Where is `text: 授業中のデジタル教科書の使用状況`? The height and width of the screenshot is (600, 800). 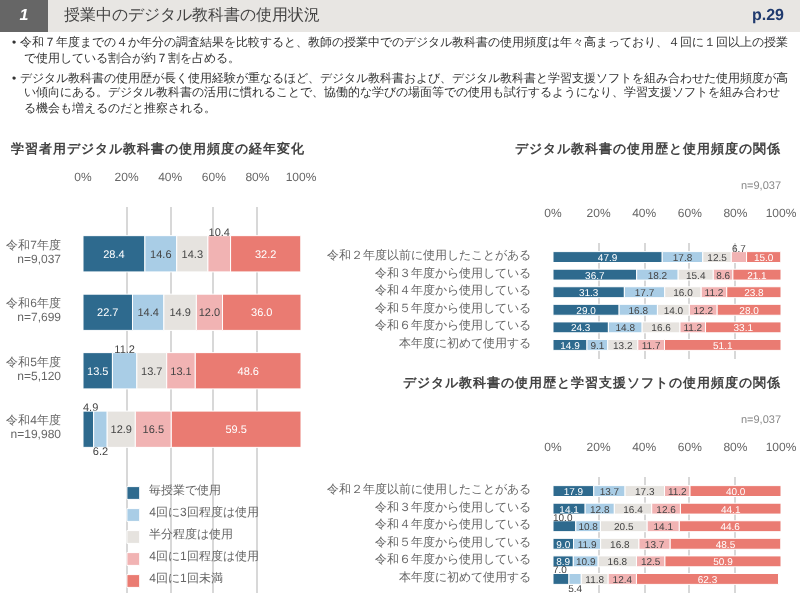
text: 授業中のデジタル教科書の使用状況 is located at coordinates (193, 16).